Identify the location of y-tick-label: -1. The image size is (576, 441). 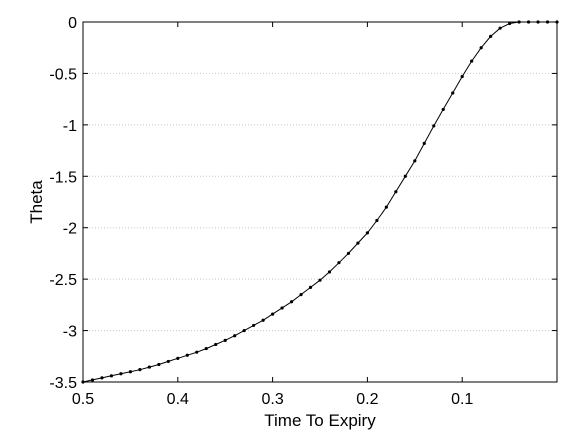
(70, 126).